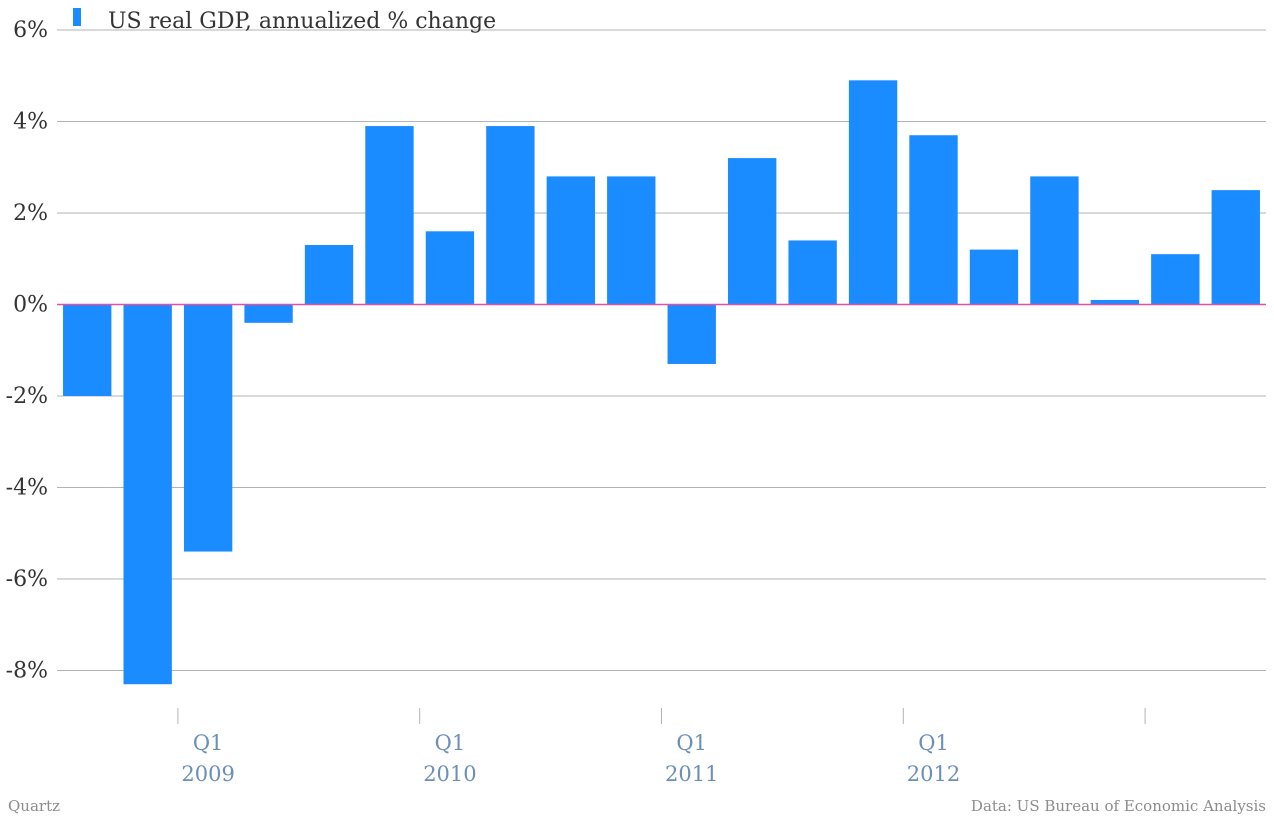 The image size is (1274, 824). I want to click on x-tick-year-label: 2012, so click(933, 774).